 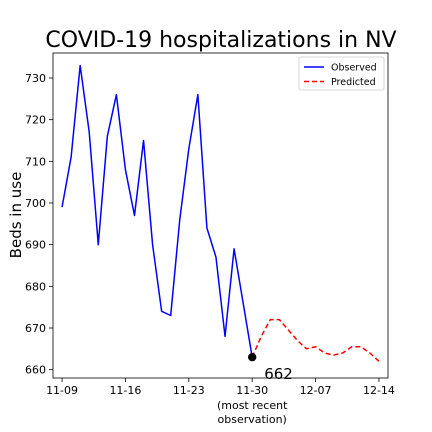 What do you see at coordinates (220, 40) in the screenshot?
I see `chart-title: COVID-19 hospitalizations in NV` at bounding box center [220, 40].